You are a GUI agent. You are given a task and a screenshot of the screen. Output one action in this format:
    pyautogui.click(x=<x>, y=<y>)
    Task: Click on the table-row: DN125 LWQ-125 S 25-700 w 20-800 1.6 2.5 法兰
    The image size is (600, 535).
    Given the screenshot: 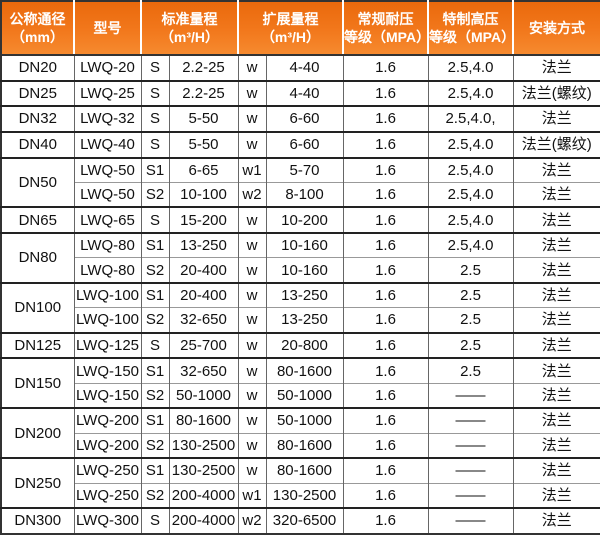 What is the action you would take?
    pyautogui.click(x=300, y=345)
    